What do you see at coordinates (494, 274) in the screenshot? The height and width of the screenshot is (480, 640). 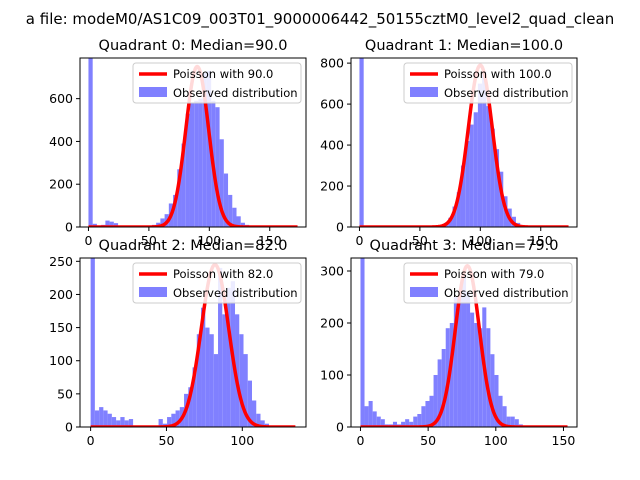 I see `legend-poisson-label: Poisson with 79.0` at bounding box center [494, 274].